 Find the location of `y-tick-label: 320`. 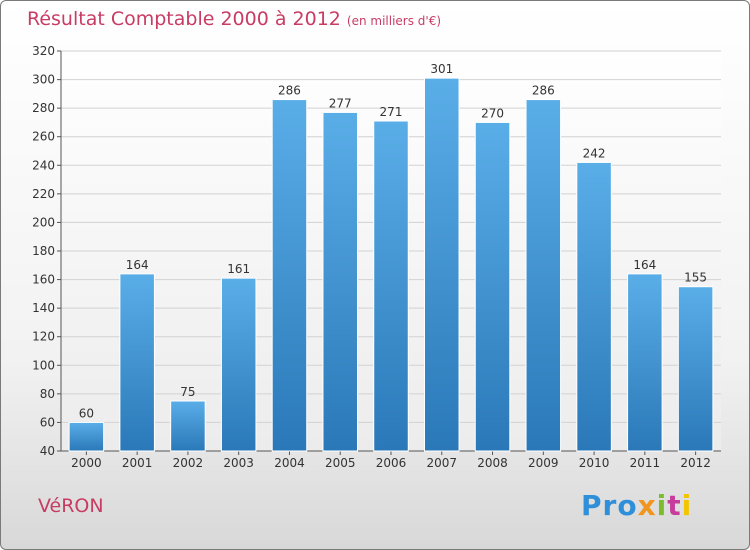

y-tick-label: 320 is located at coordinates (43, 51).